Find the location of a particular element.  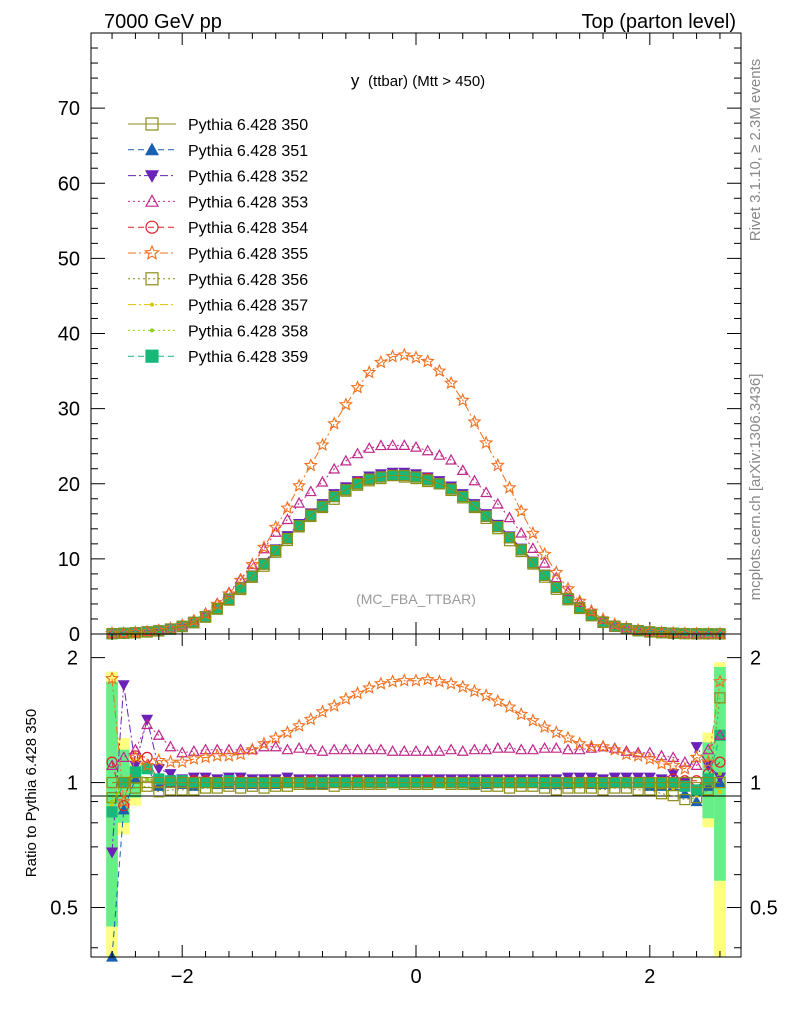

legend-item: Pythia 6.428 354 is located at coordinates (218, 228).